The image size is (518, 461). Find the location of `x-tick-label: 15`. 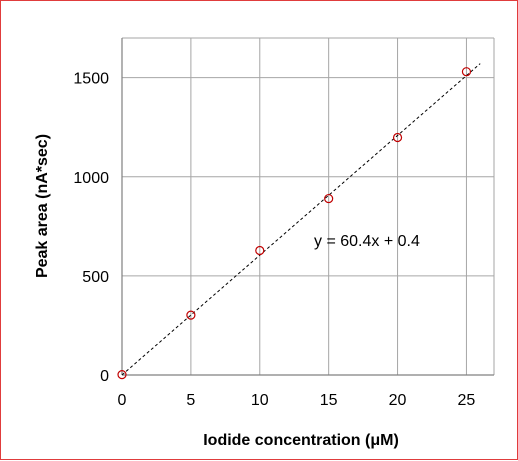

x-tick-label: 15 is located at coordinates (329, 400).